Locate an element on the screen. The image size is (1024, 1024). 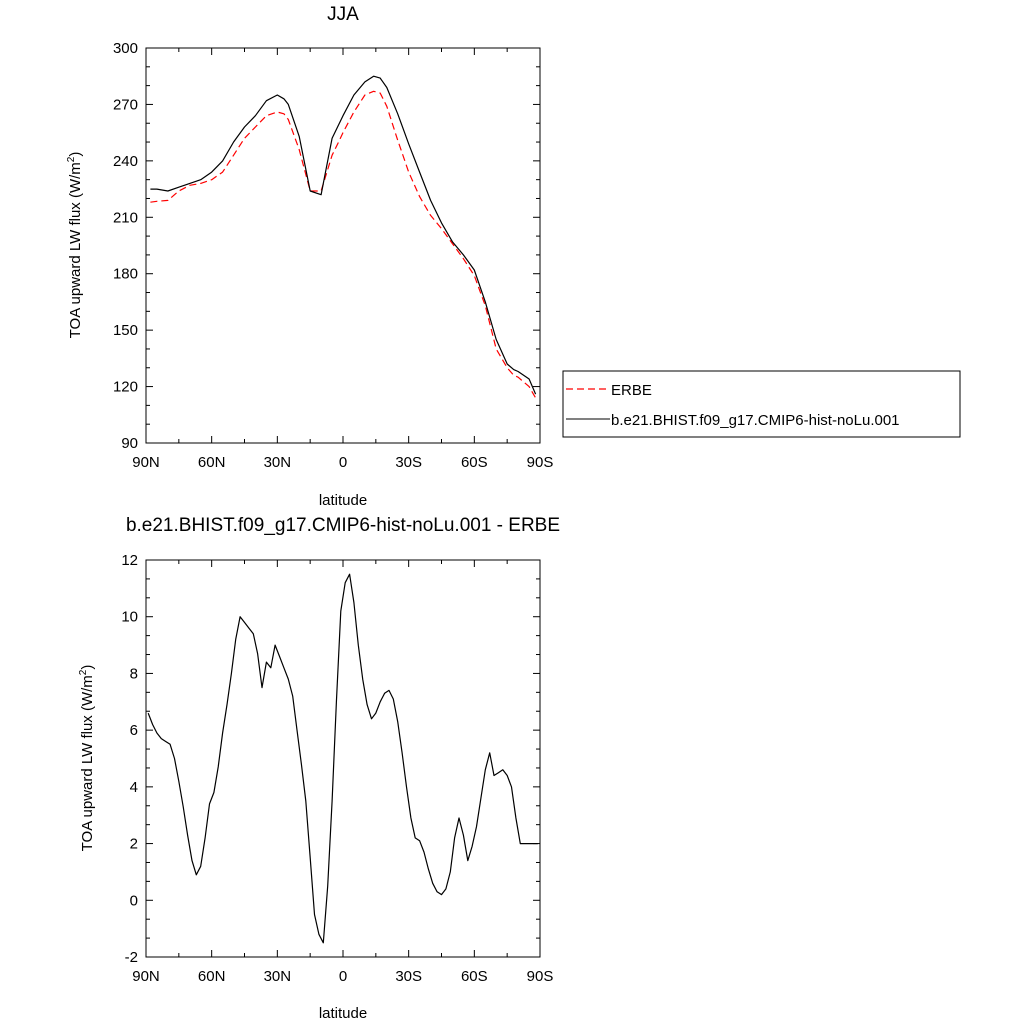
y-tick-label: 0 is located at coordinates (134, 900).